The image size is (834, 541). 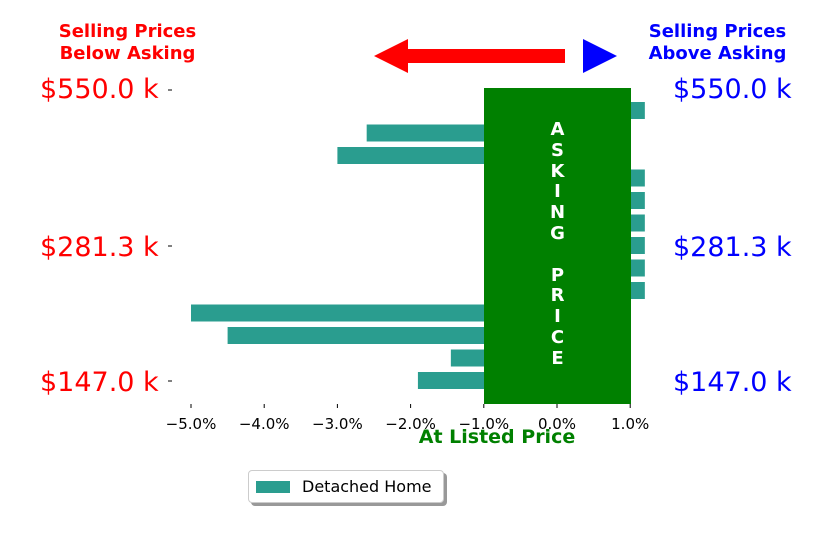 What do you see at coordinates (99, 382) in the screenshot?
I see `price-left-bottom: $147.0 k` at bounding box center [99, 382].